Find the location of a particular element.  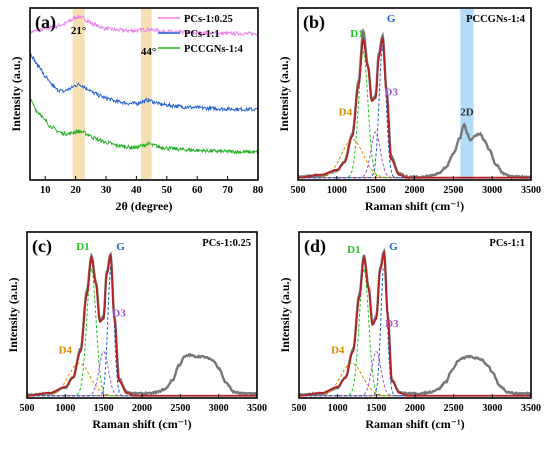

peak-label-2D: 2D is located at coordinates (467, 113).